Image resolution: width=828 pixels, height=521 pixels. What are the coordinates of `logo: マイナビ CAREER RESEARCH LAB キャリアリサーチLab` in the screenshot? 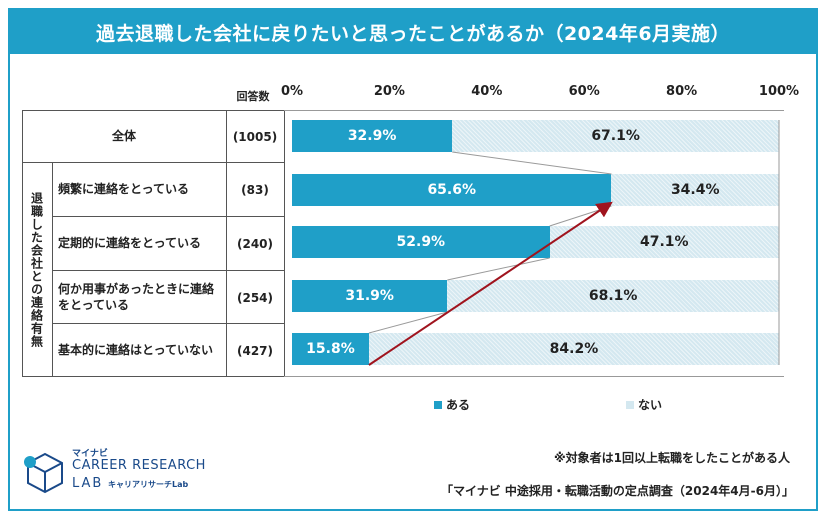 It's located at (122, 473).